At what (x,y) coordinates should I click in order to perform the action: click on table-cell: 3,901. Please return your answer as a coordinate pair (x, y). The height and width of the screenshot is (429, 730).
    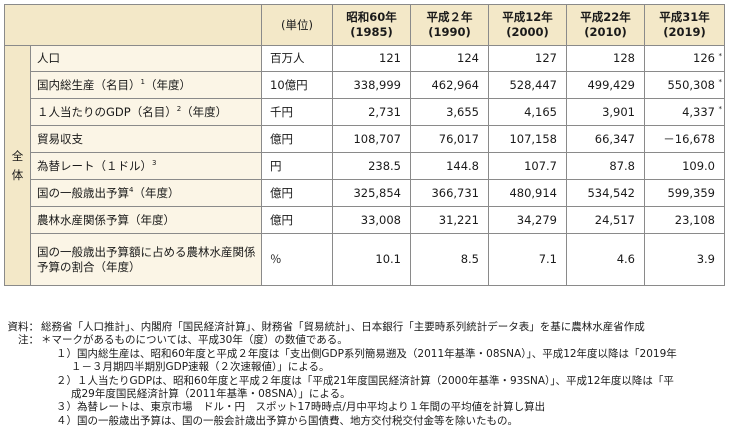
    Looking at the image, I should click on (605, 112).